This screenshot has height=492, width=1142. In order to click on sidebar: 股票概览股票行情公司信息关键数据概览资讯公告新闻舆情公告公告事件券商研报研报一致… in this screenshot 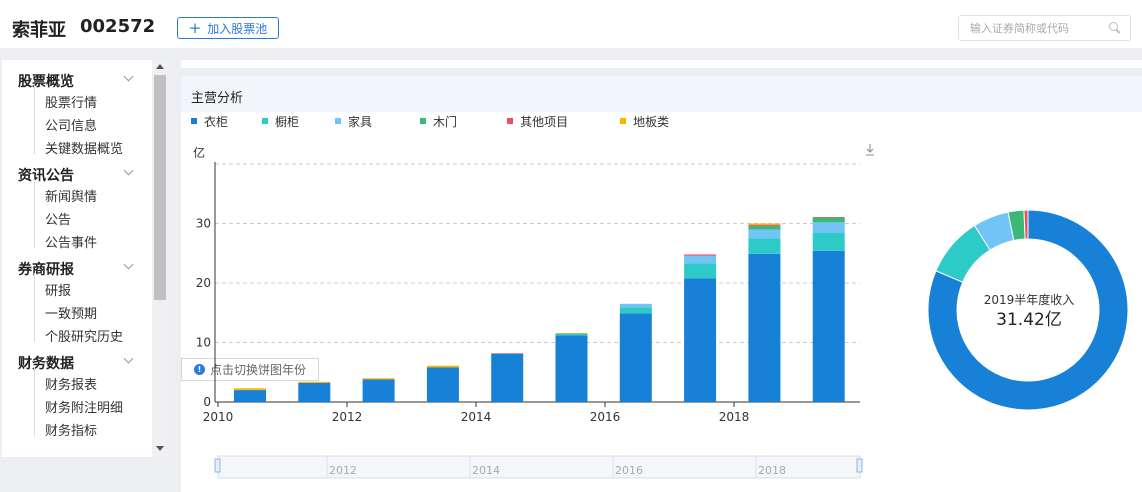, I will do `click(85, 258)`.